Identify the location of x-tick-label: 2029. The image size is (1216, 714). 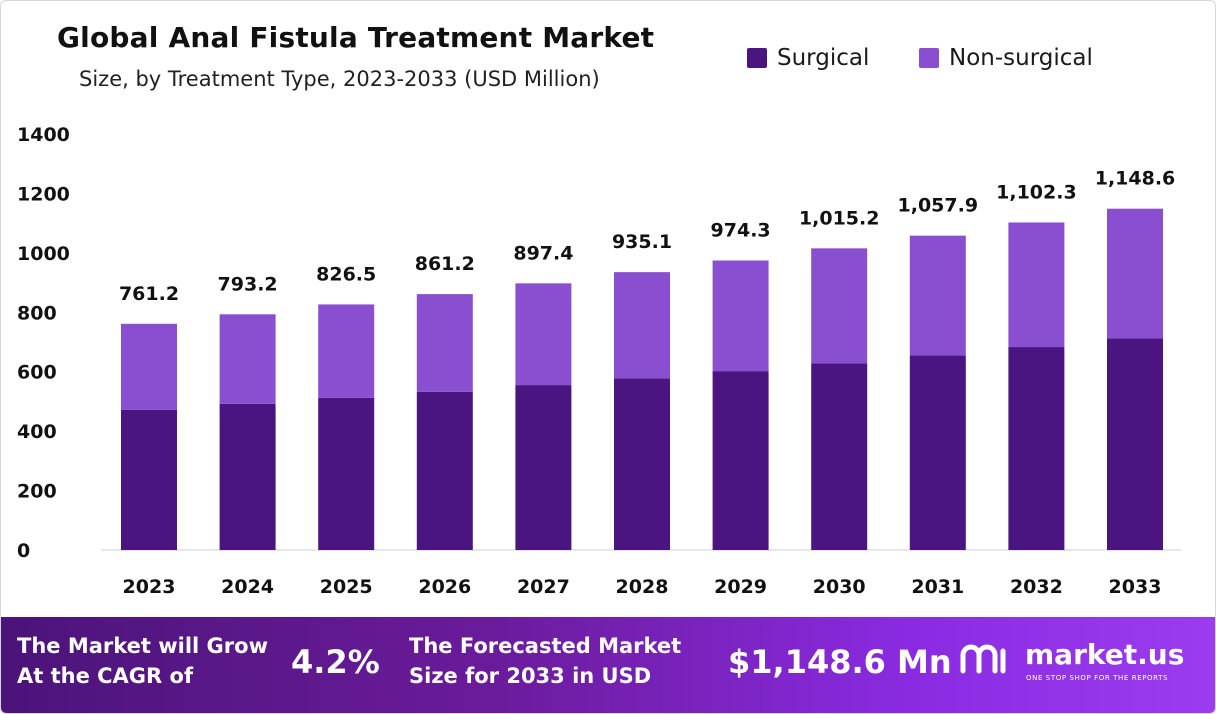
(740, 587).